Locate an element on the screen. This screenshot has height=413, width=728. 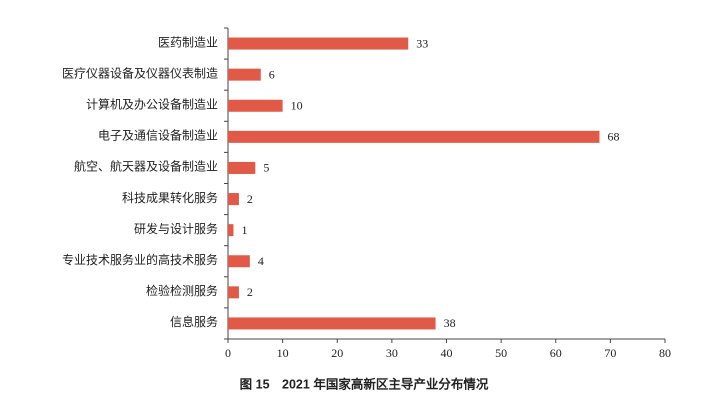
y-tick-label: 航空、航天器及设备制造业 is located at coordinates (146, 166).